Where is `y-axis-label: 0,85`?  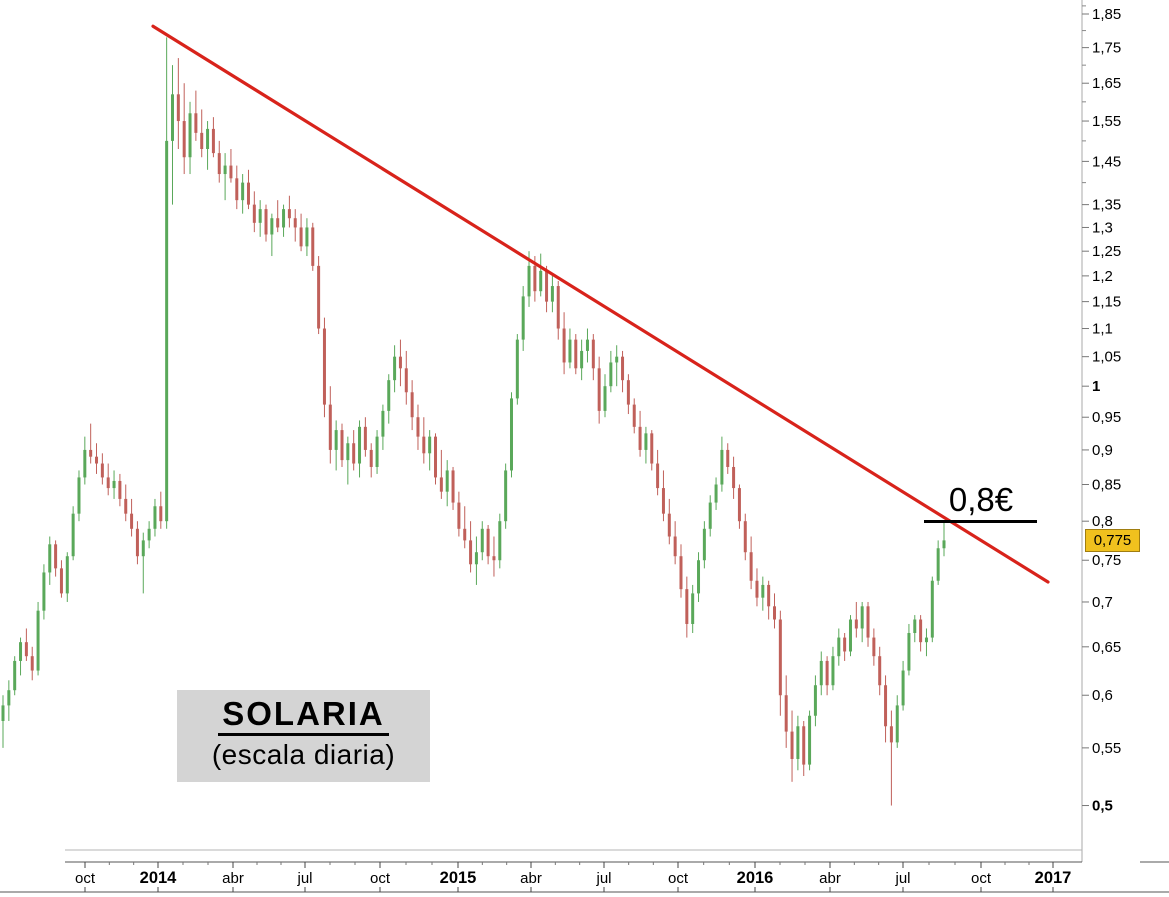 y-axis-label: 0,85 is located at coordinates (1106, 485).